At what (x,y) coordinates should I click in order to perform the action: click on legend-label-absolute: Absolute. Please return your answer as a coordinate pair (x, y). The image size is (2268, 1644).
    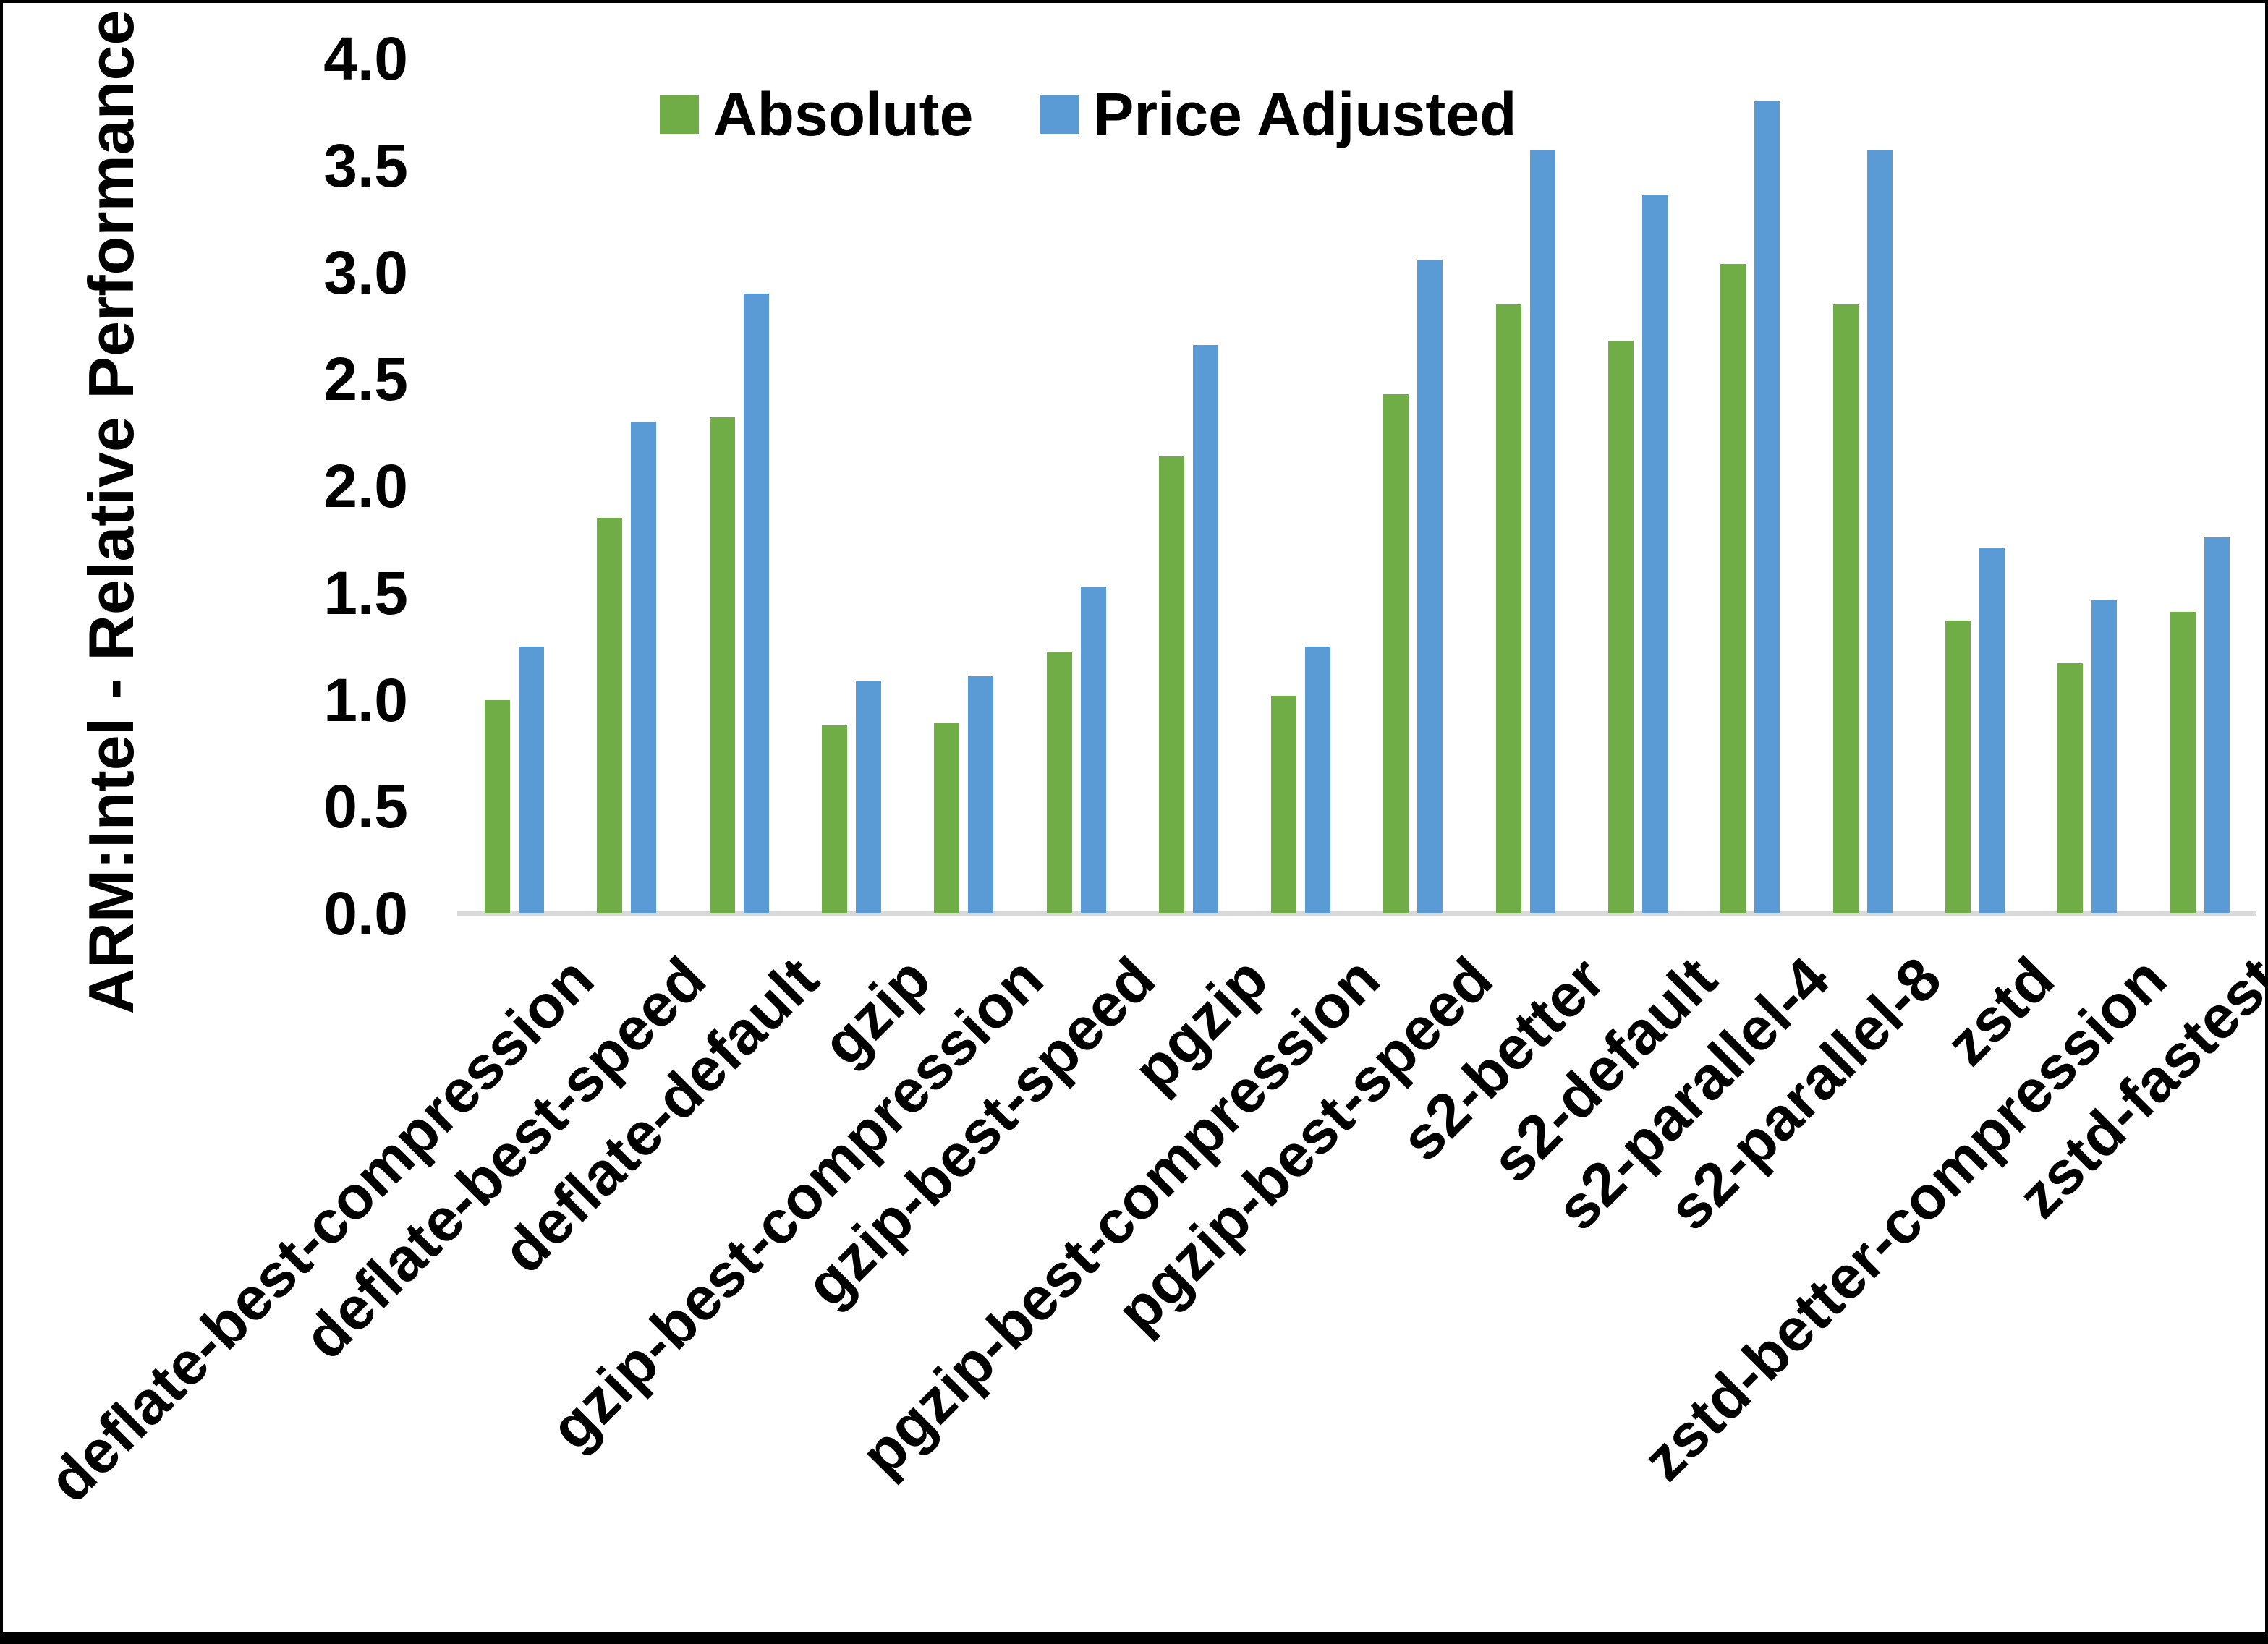
    Looking at the image, I should click on (843, 114).